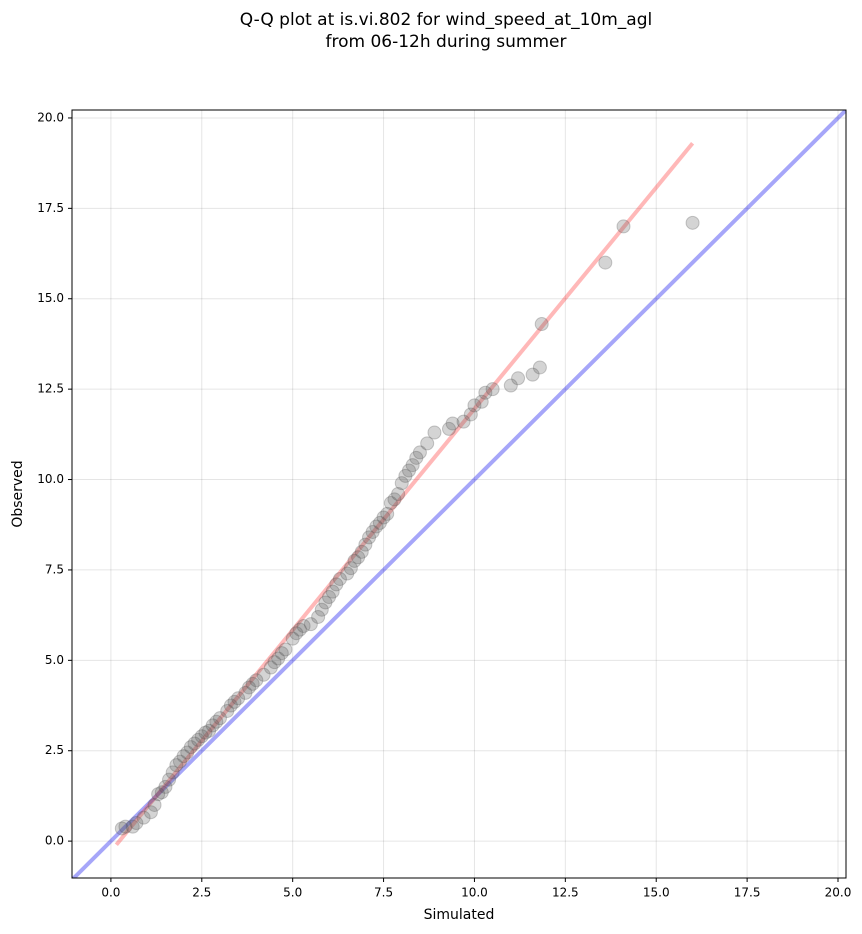 The width and height of the screenshot is (862, 934). I want to click on x-tick-label: 15.0, so click(656, 893).